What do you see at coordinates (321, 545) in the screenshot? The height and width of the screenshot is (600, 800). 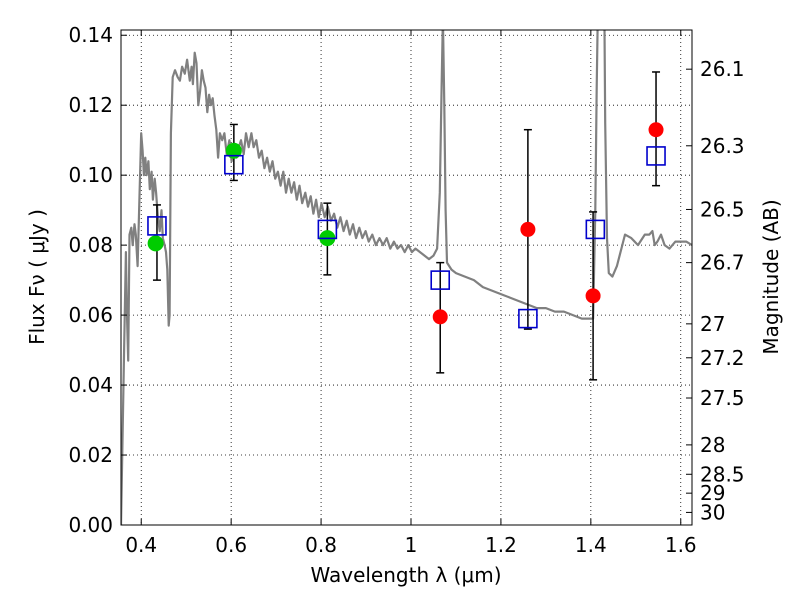 I see `x-tick-label: 0.8` at bounding box center [321, 545].